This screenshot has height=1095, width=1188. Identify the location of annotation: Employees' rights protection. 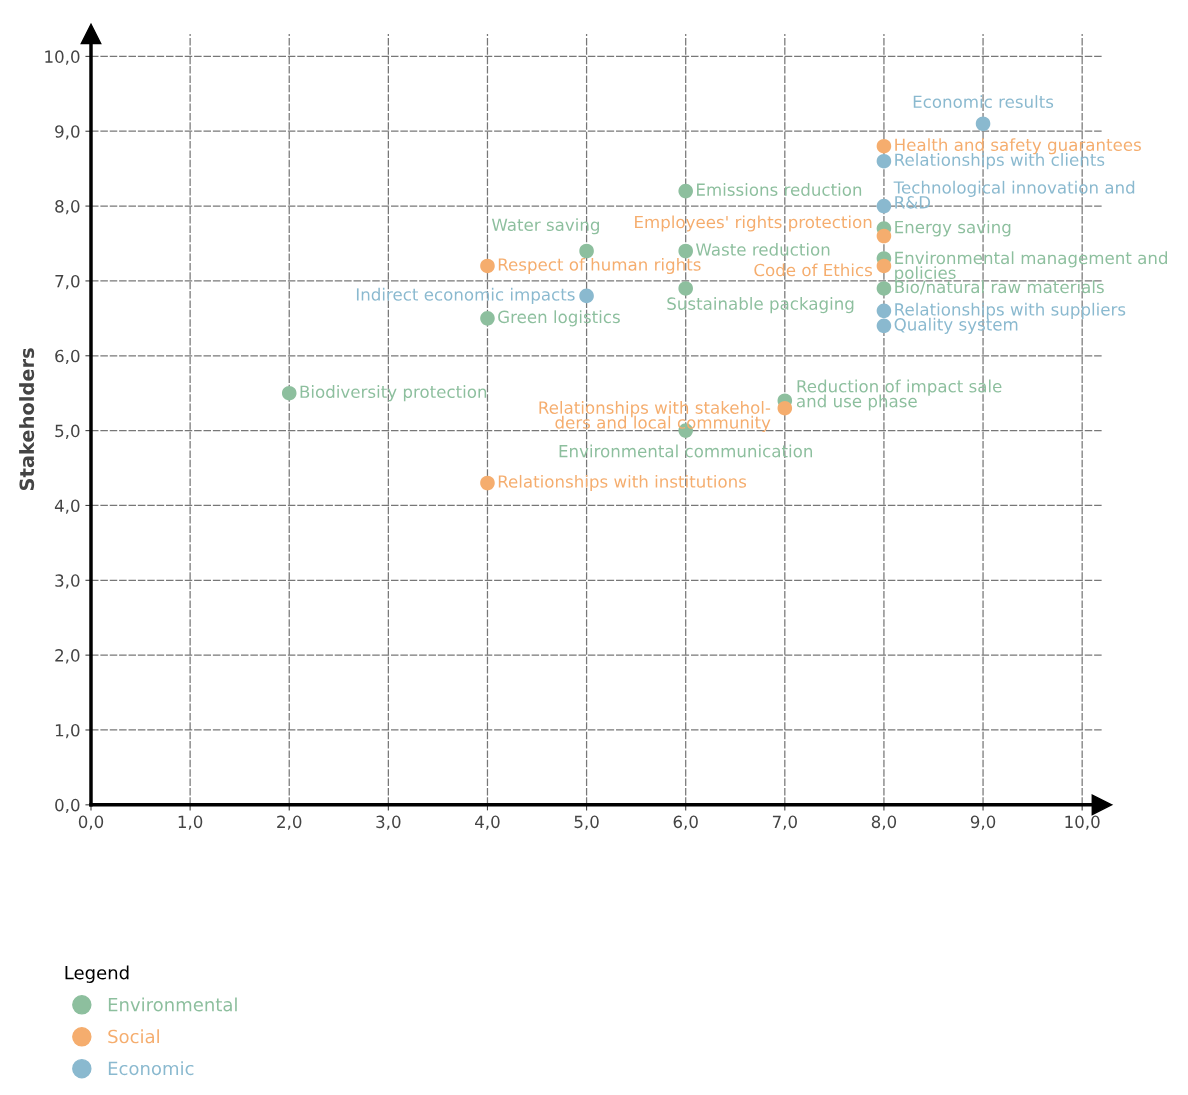
(753, 223).